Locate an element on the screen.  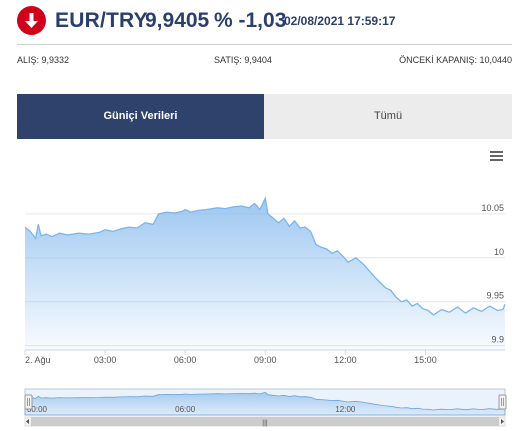
y-tick-label: 10 is located at coordinates (499, 252).